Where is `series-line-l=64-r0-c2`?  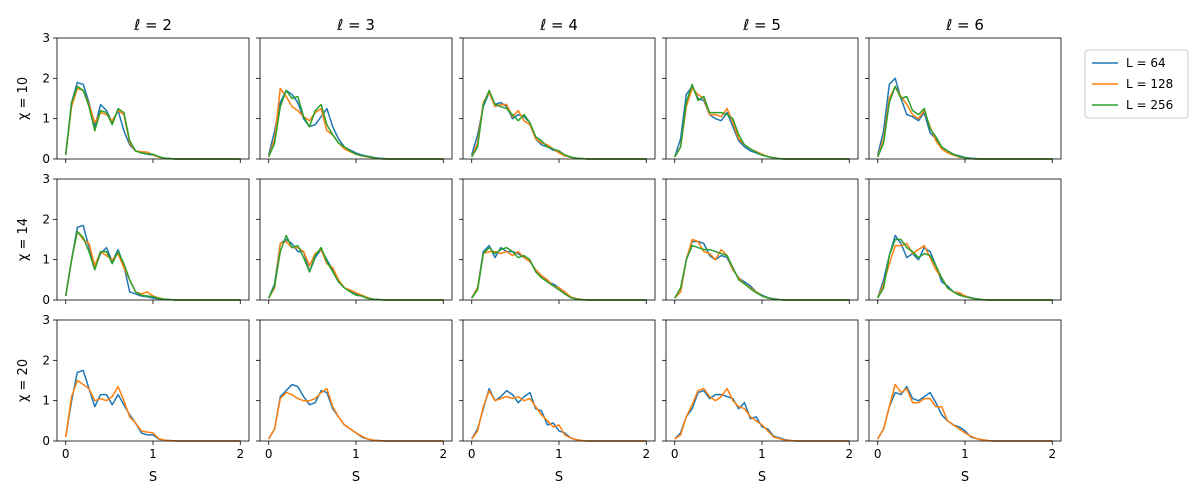 series-line-l=64-r0-c2 is located at coordinates (558, 125).